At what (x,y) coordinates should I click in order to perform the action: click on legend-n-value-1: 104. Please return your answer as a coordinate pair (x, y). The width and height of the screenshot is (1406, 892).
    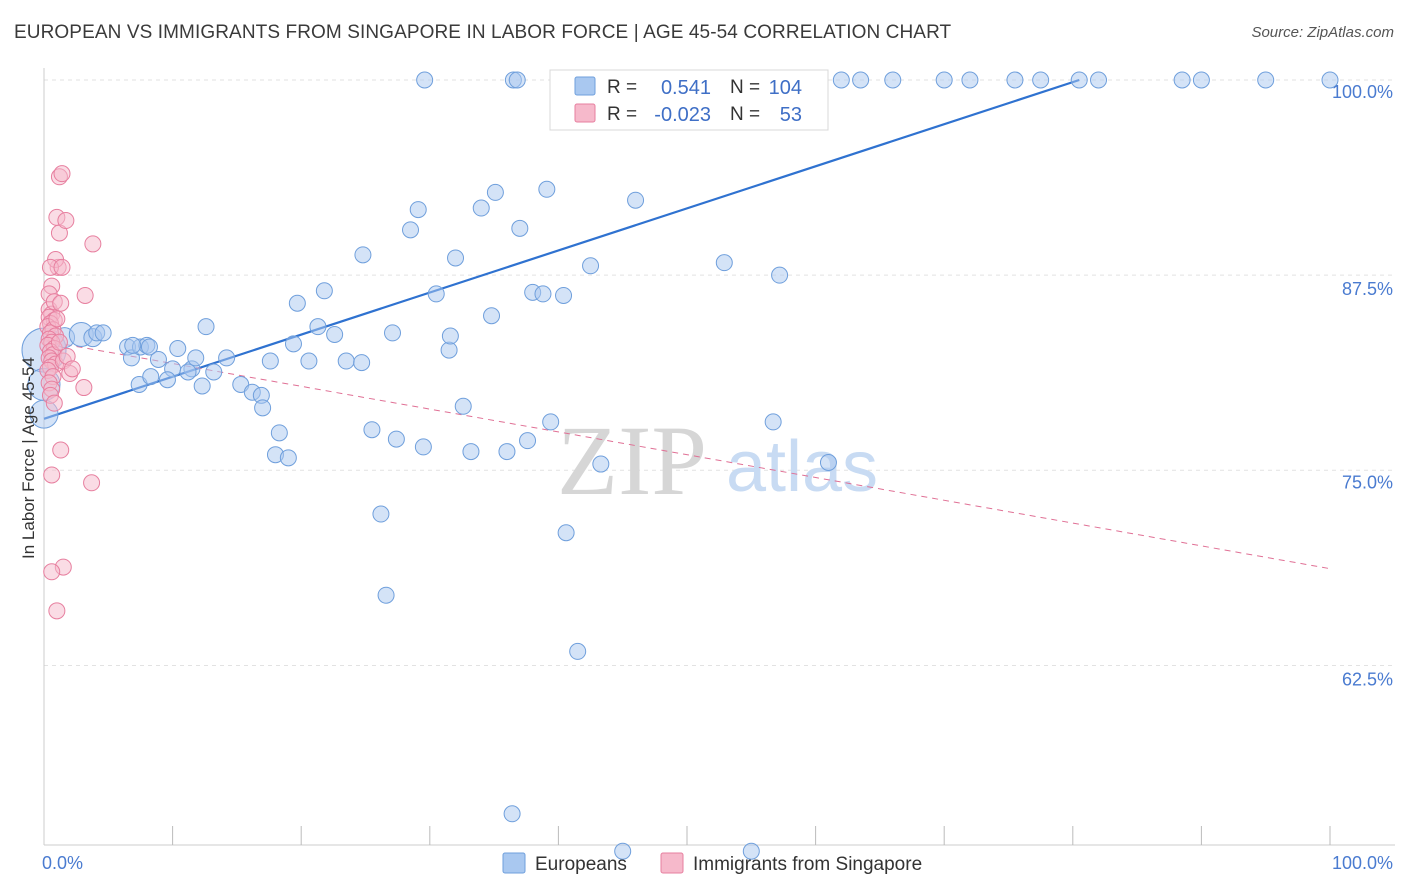
    Looking at the image, I should click on (785, 88).